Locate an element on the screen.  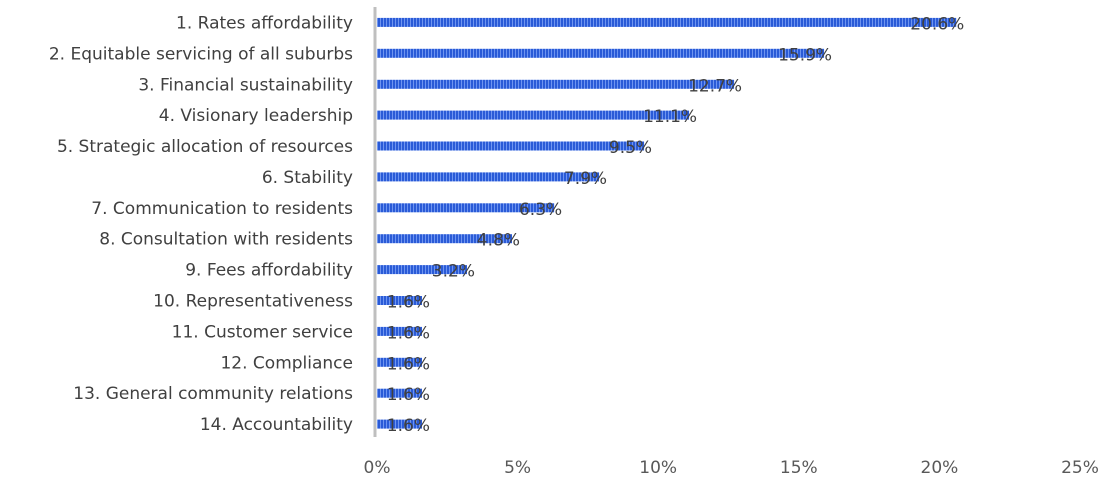
data-label-13: 1.6% is located at coordinates (408, 395).